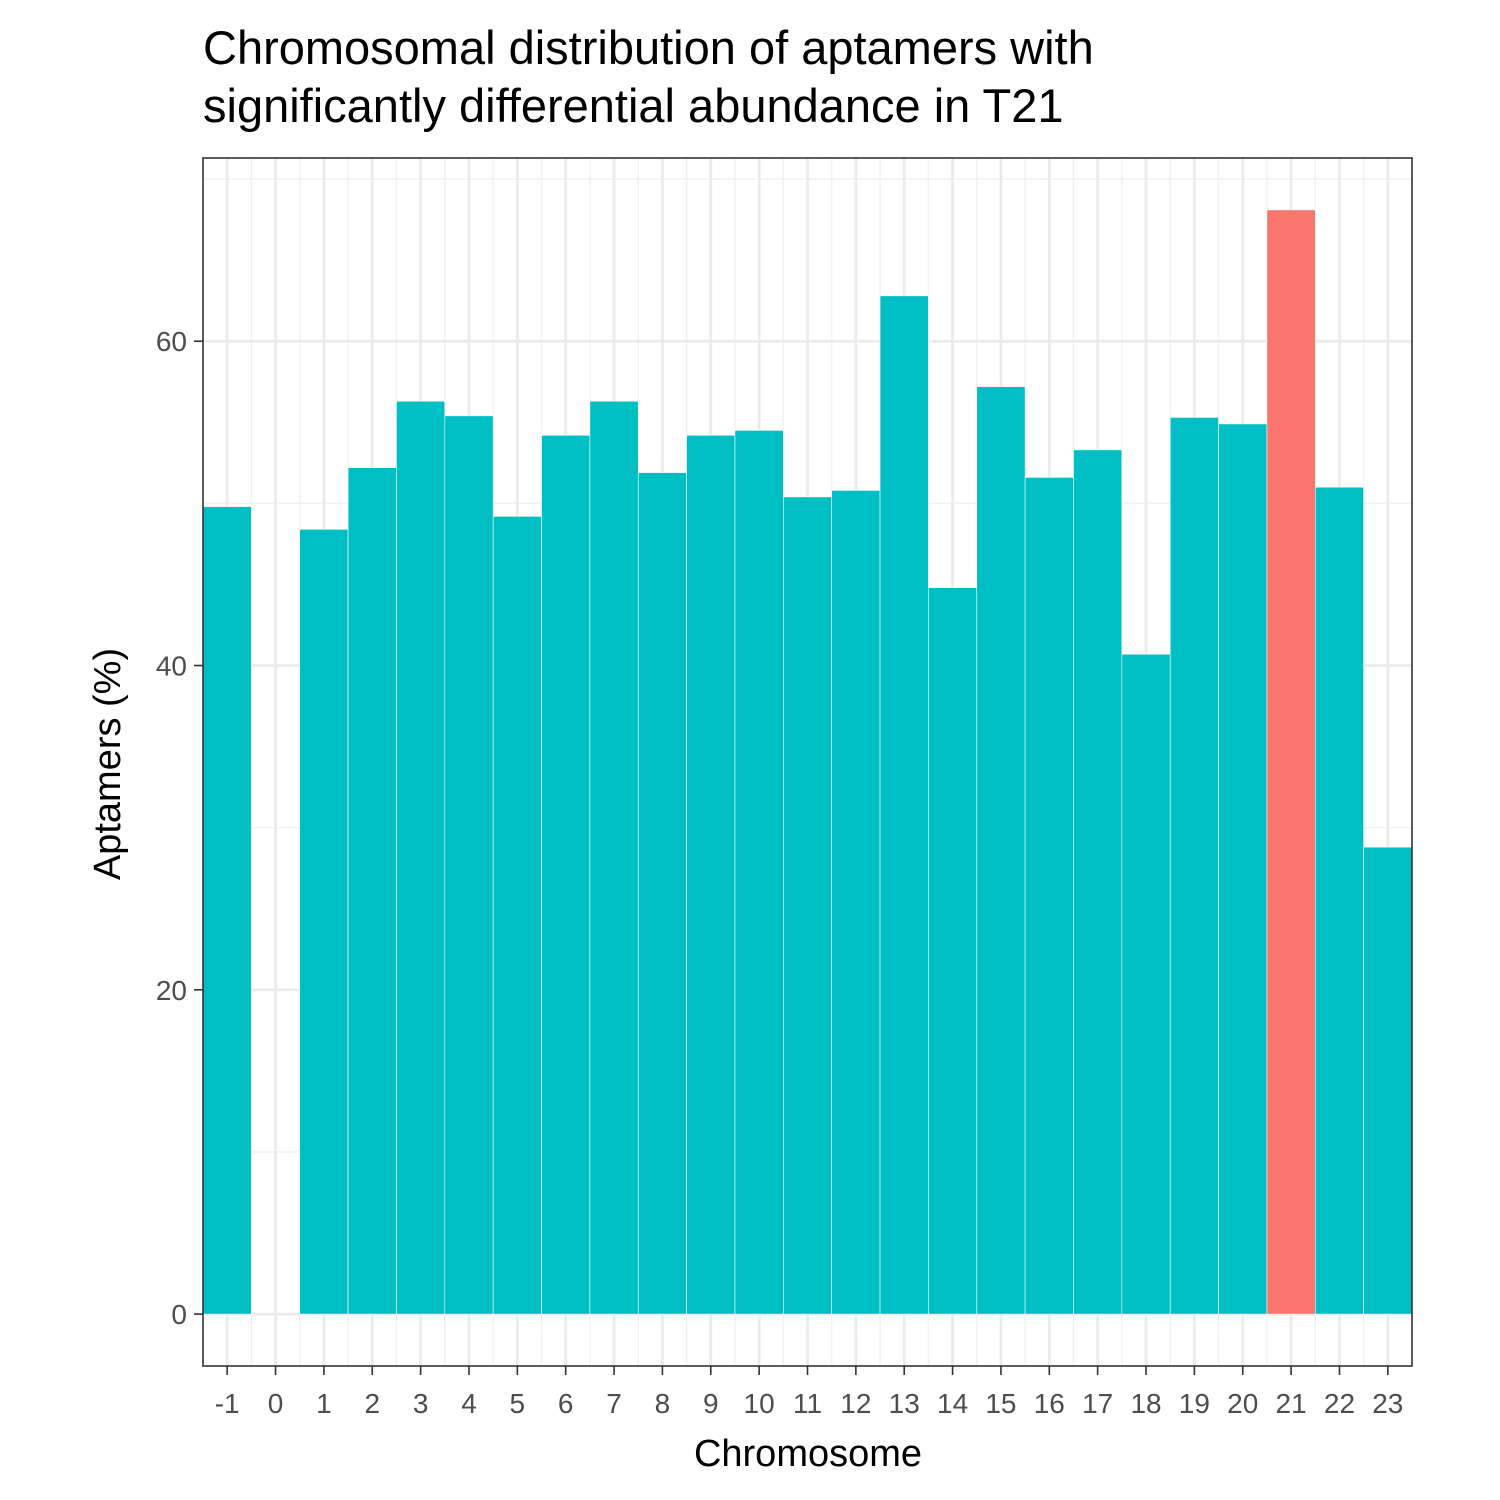  Describe the element at coordinates (171, 990) in the screenshot. I see `y-tick-label: 20` at that location.